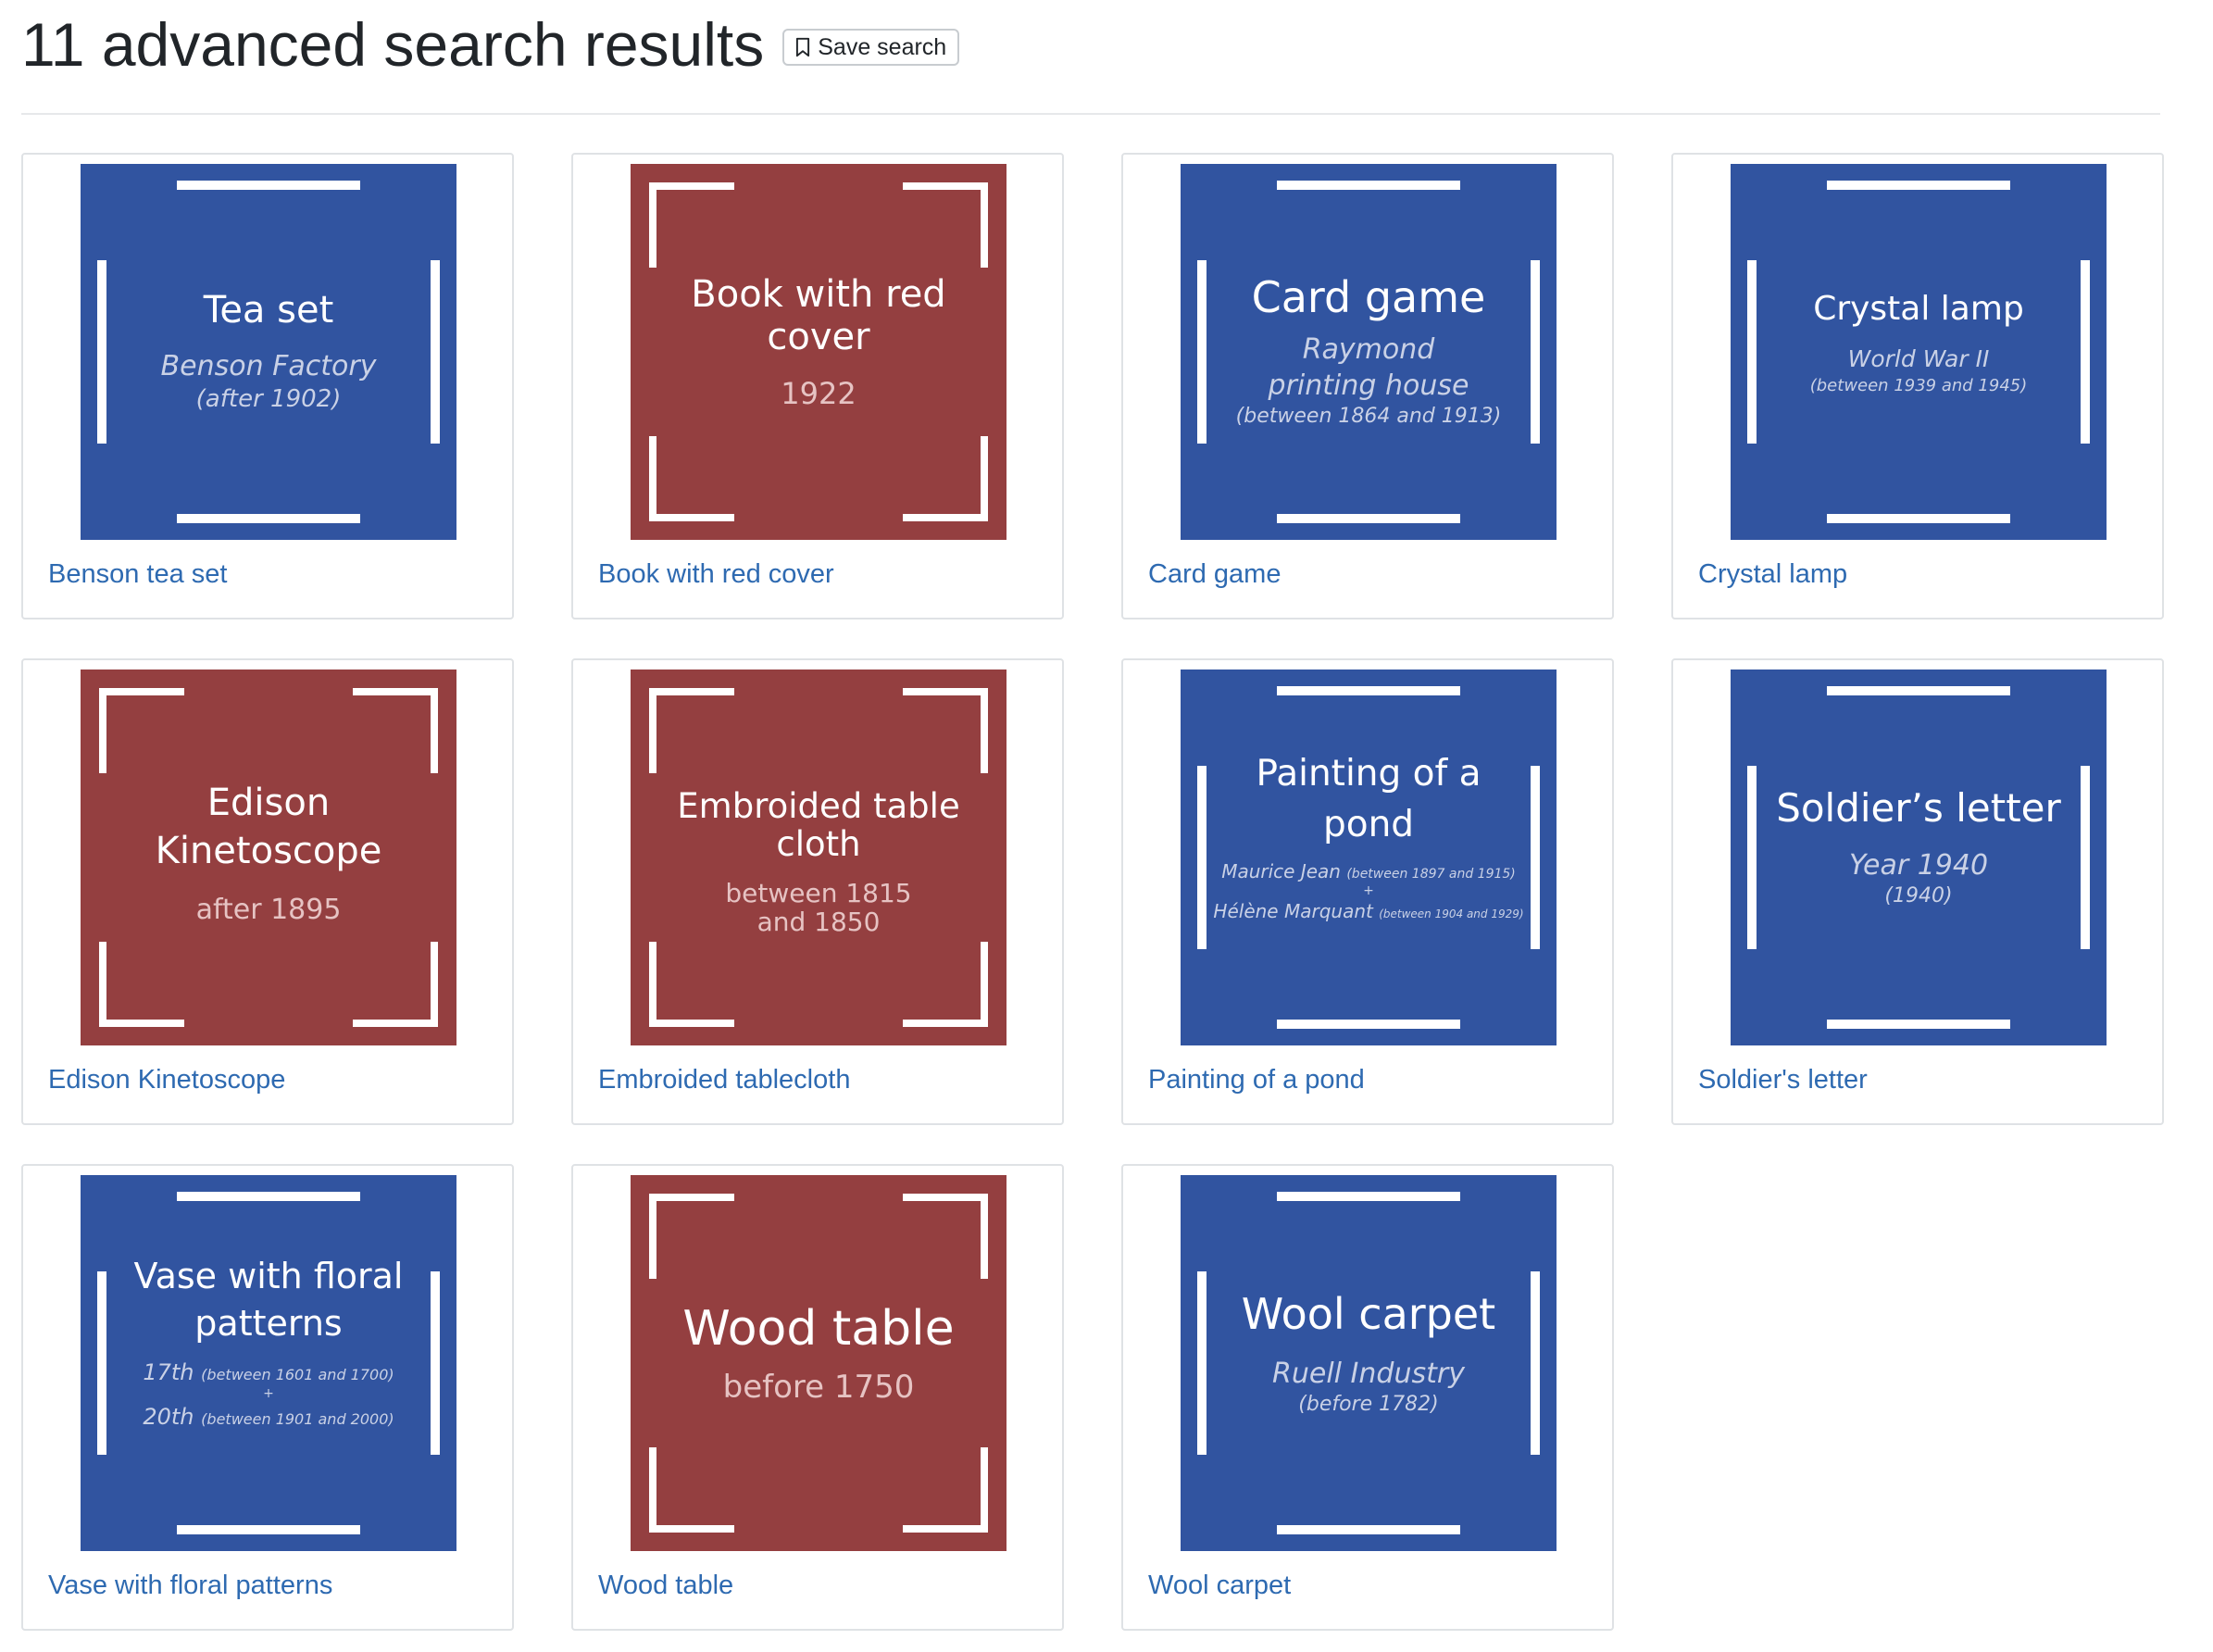 The width and height of the screenshot is (2213, 1652). What do you see at coordinates (168, 1371) in the screenshot?
I see `period-name: 17th` at bounding box center [168, 1371].